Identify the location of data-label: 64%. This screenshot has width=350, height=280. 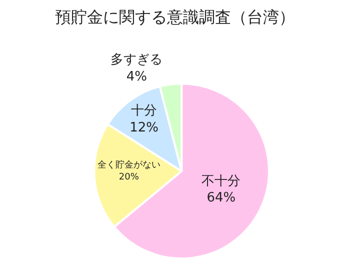
(221, 198).